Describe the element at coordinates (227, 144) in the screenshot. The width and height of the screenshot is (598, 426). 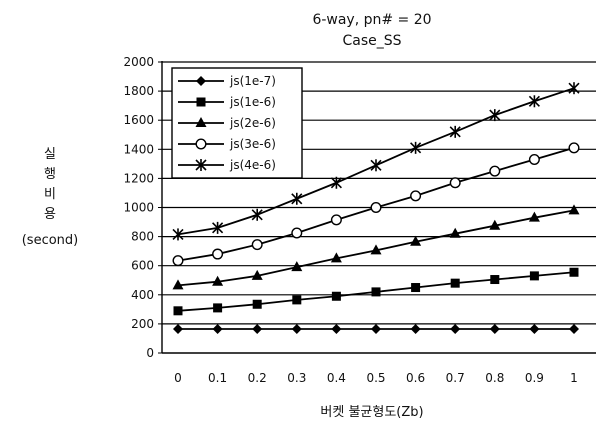
I see `legend-item: js(3e-6)` at that location.